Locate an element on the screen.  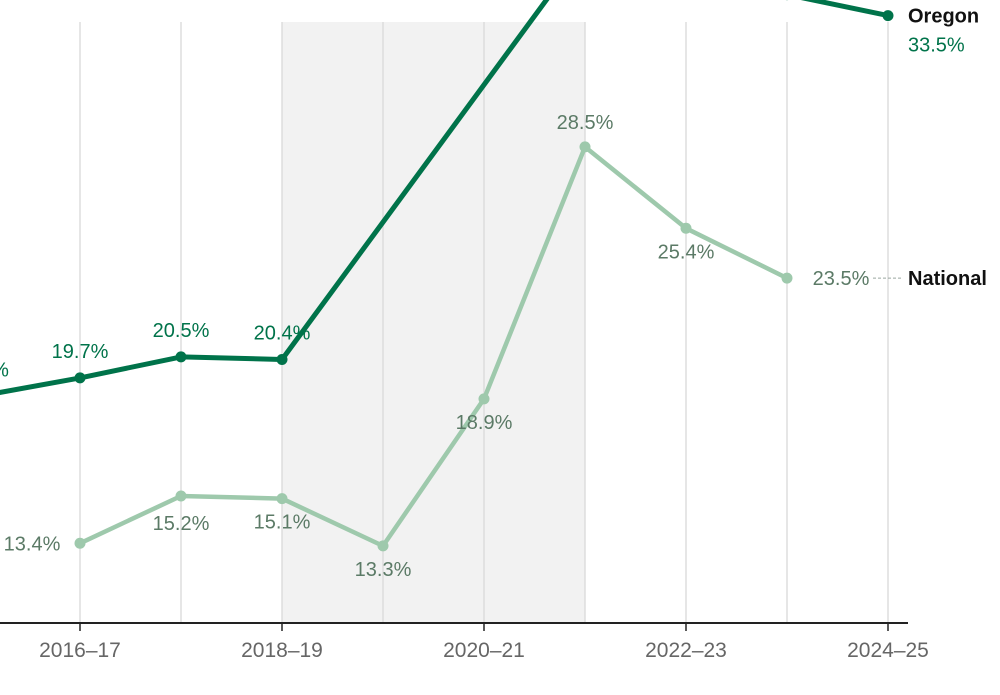
x-axis-tick-labels: 2016–17 2018–19 2020–21 2022–23 2024–25 is located at coordinates (484, 642).